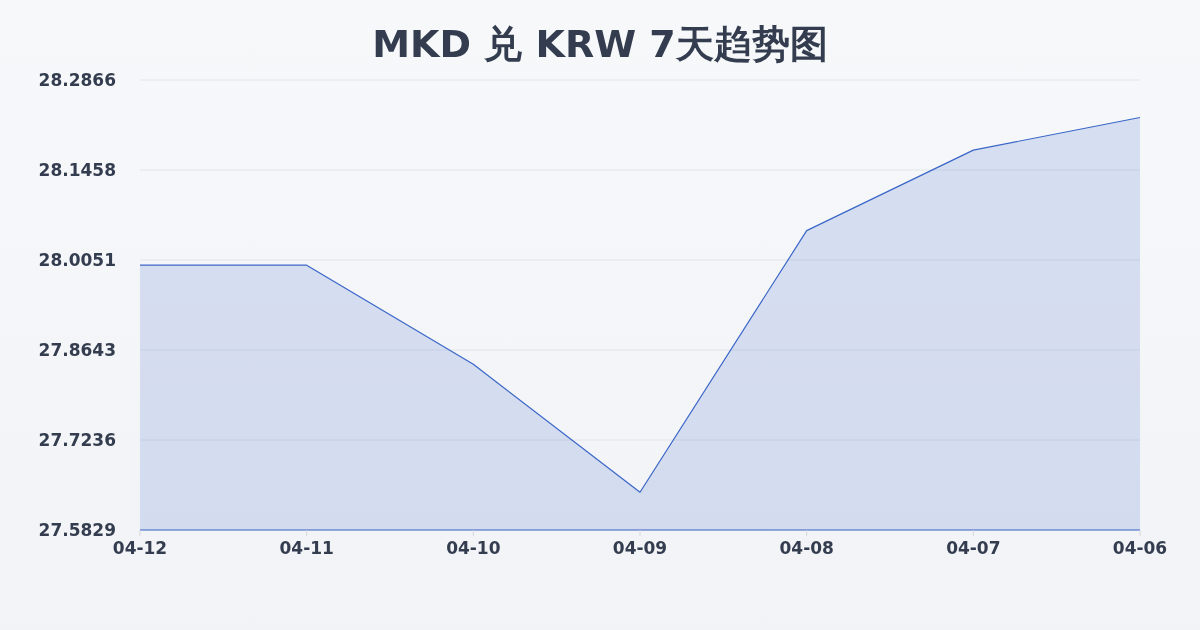 The width and height of the screenshot is (1200, 630). What do you see at coordinates (600, 44) in the screenshot?
I see `chart-title: MKD 兑 KRW 7天趋势图` at bounding box center [600, 44].